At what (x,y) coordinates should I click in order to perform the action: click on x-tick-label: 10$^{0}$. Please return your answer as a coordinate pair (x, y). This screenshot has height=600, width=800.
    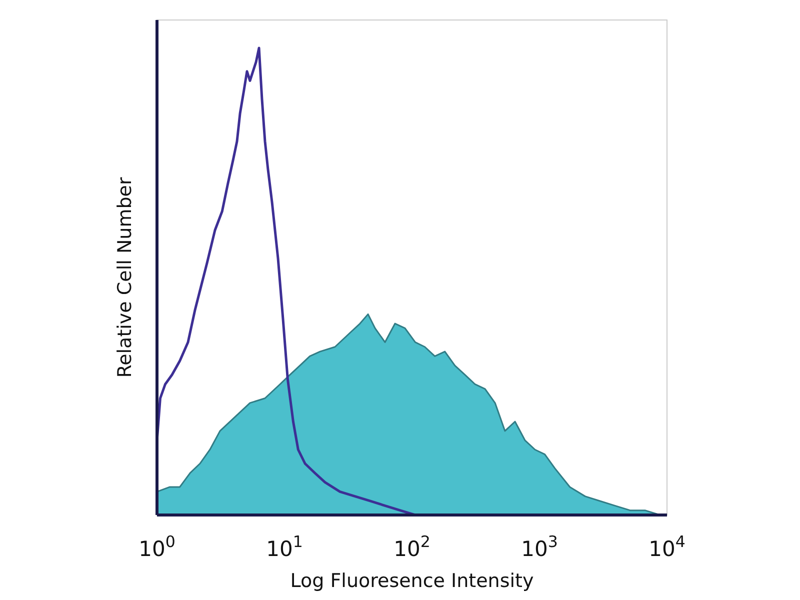
    Looking at the image, I should click on (157, 546).